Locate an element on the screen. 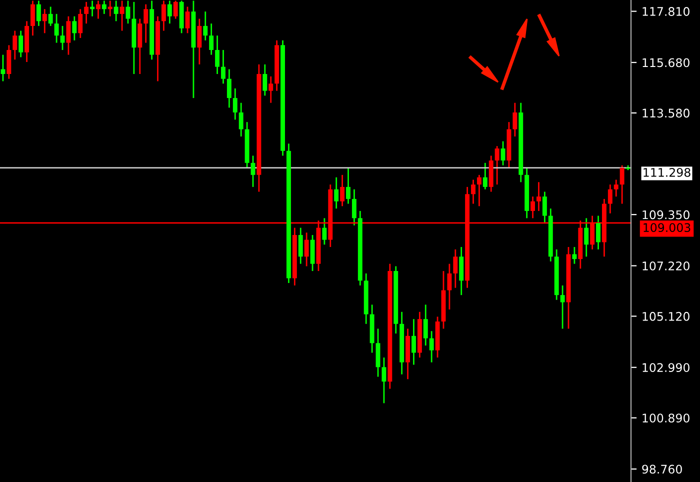  y-tick-label: 98.760 is located at coordinates (662, 469).